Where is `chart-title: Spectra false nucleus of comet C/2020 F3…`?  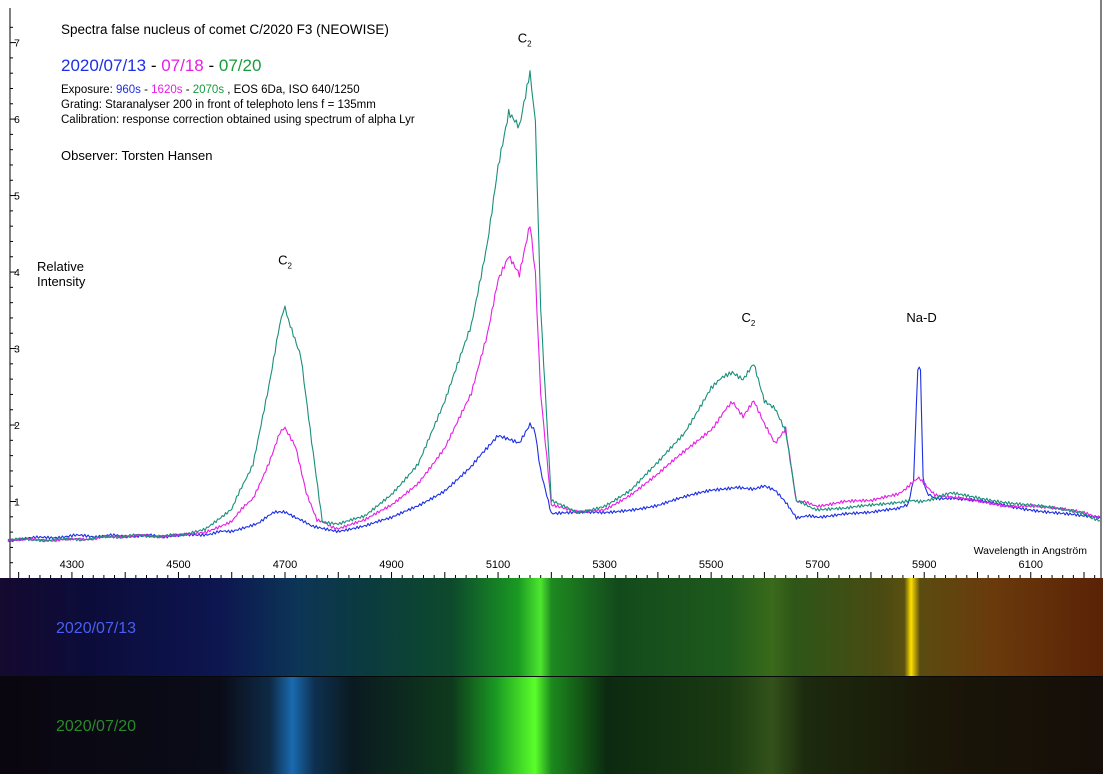 chart-title: Spectra false nucleus of comet C/2020 F3… is located at coordinates (225, 29).